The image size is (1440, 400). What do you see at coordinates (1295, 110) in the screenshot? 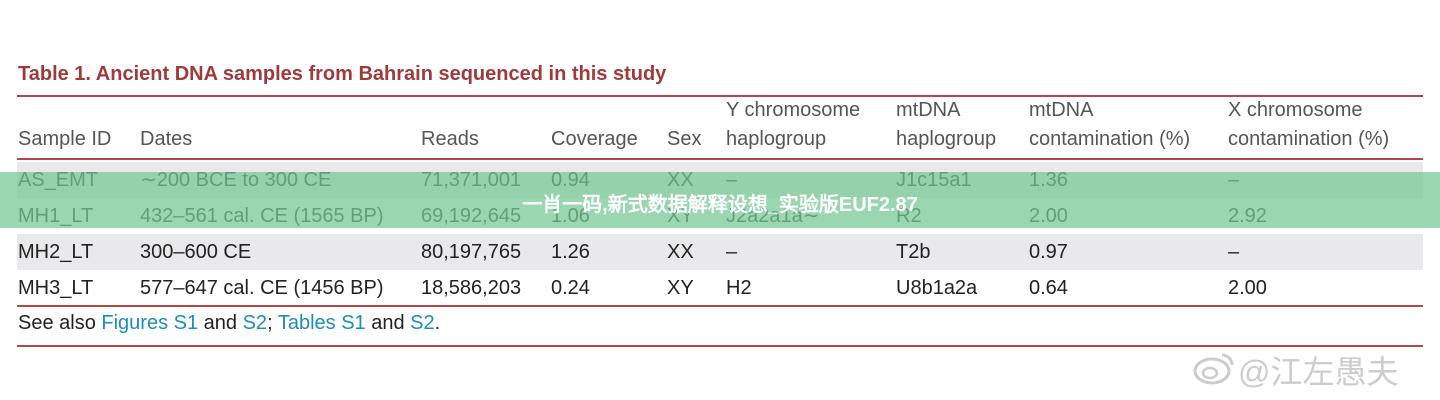
I see `header-cell: X chromosome` at bounding box center [1295, 110].